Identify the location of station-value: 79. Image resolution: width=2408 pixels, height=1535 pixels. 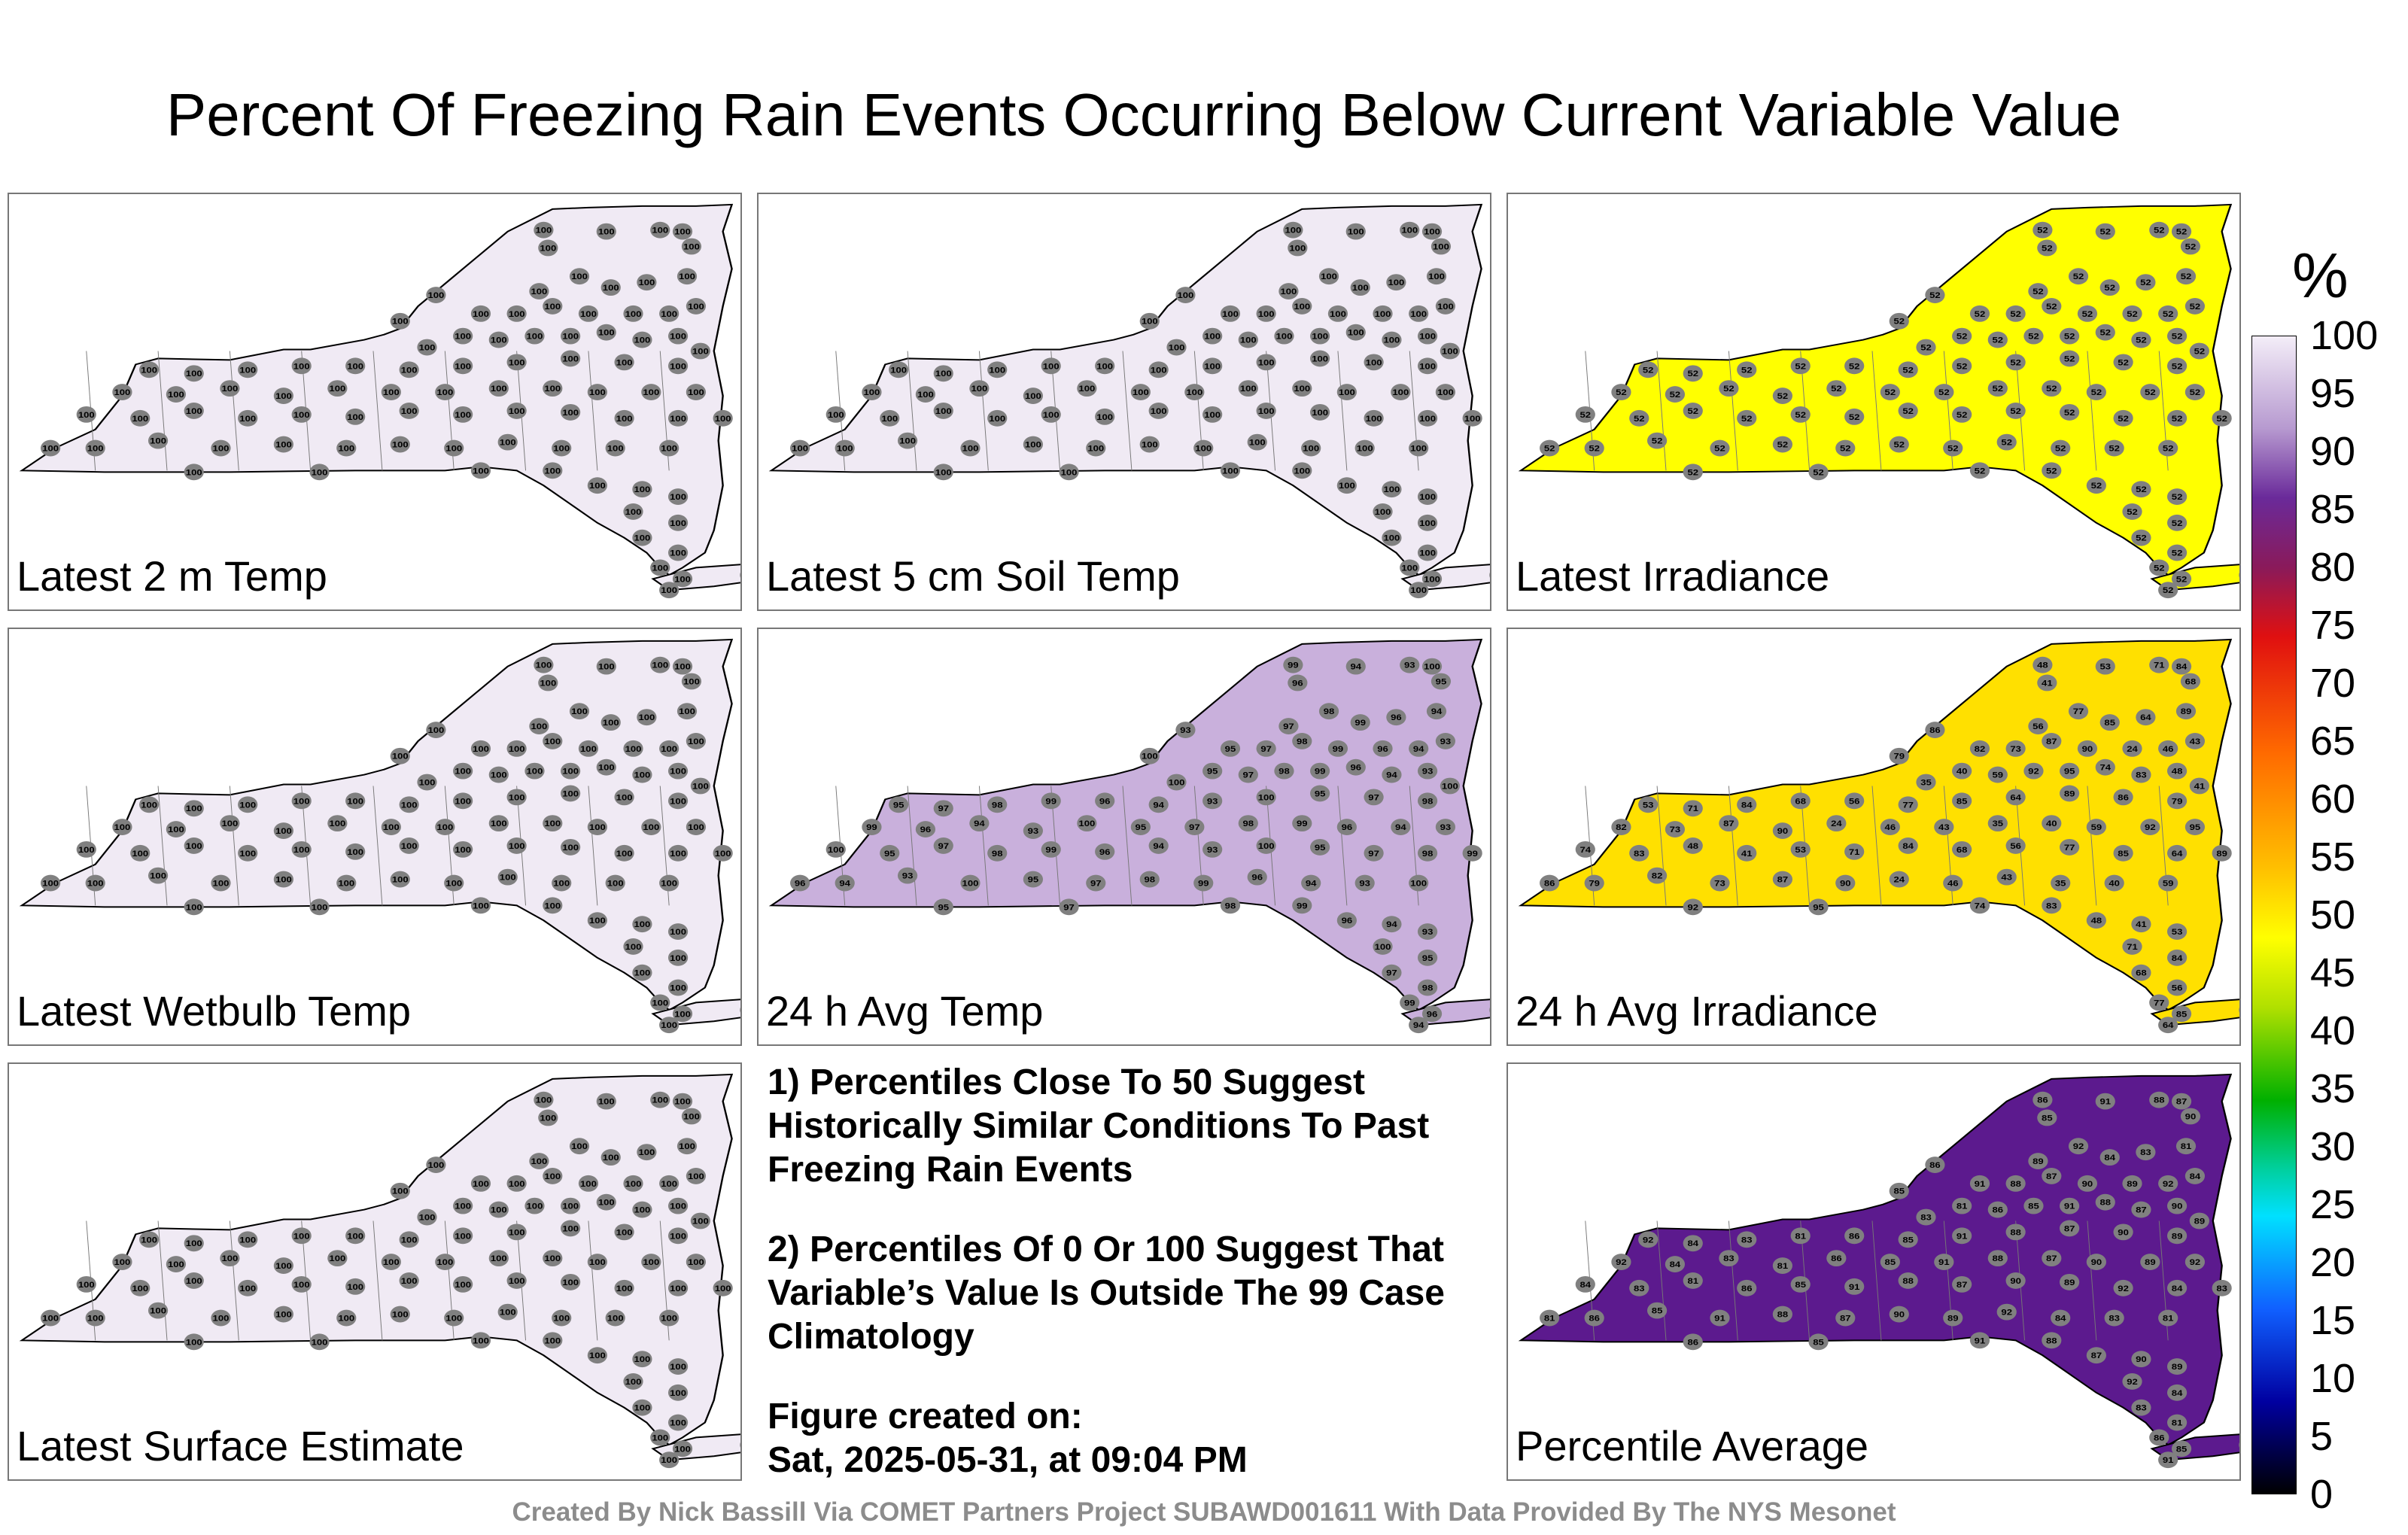
(1899, 756).